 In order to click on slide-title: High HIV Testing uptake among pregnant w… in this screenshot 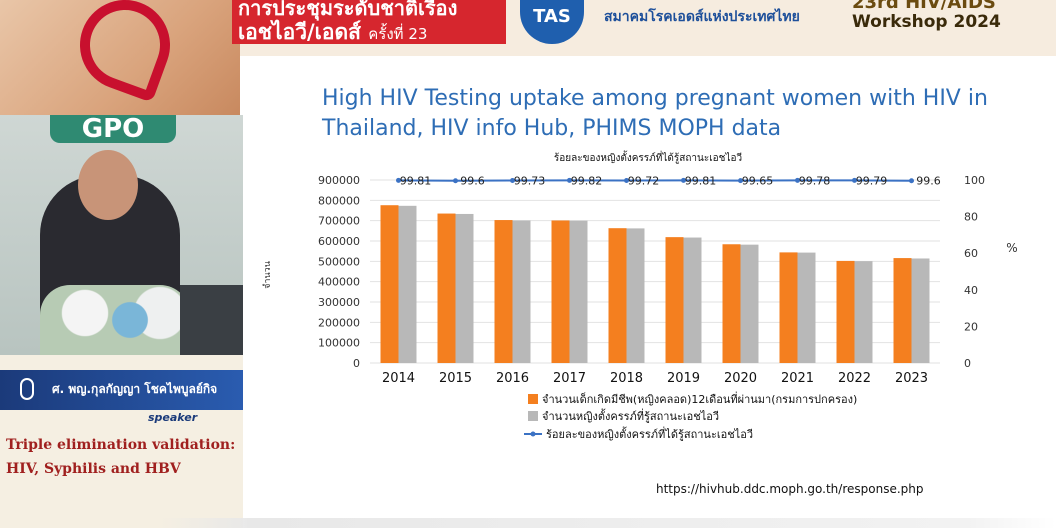, I will do `click(655, 113)`.